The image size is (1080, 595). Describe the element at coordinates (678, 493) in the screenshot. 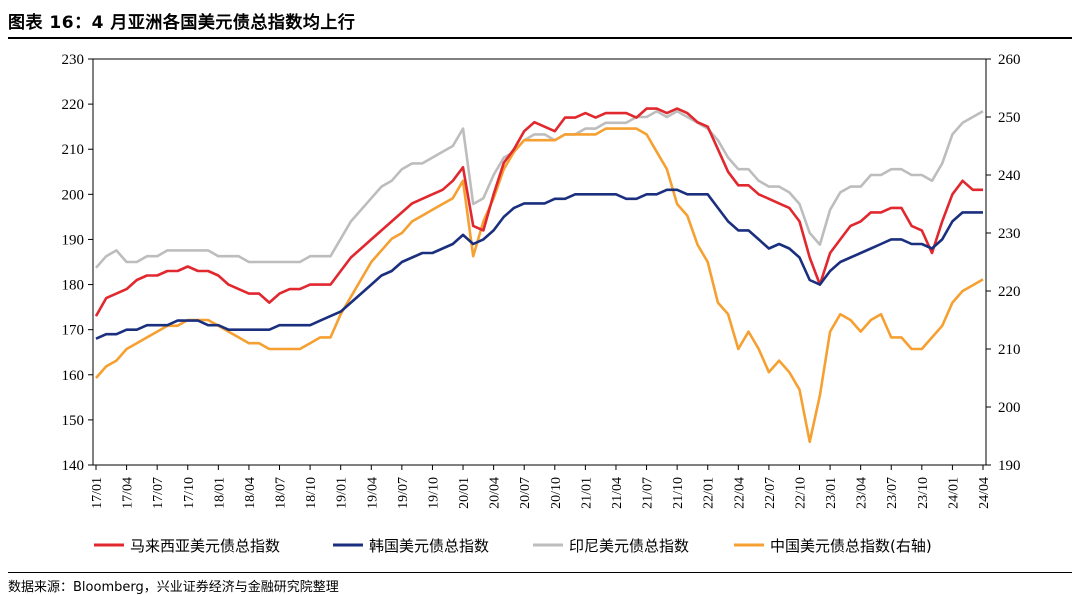

I see `x-tick-label: 21/10` at that location.